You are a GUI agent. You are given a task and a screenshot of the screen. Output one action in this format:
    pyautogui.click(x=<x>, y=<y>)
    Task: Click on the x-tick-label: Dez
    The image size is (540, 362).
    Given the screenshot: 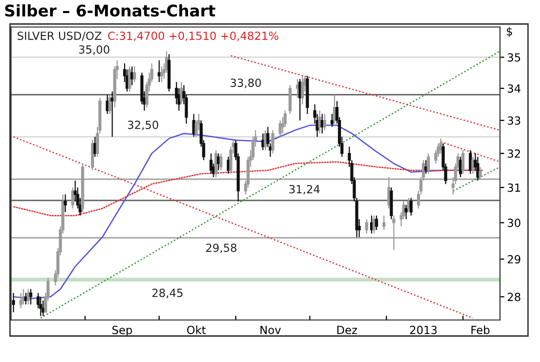 What is the action you would take?
    pyautogui.click(x=347, y=330)
    